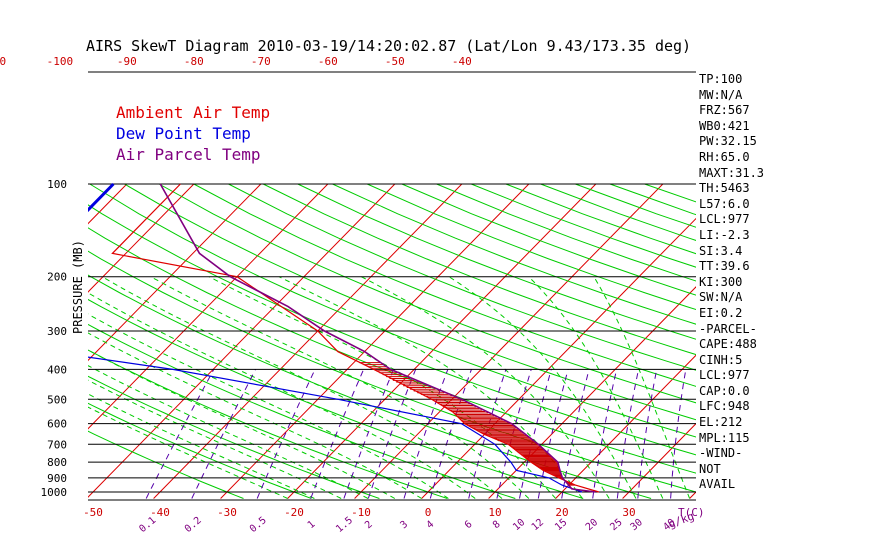 The width and height of the screenshot is (870, 560). Describe the element at coordinates (724, 266) in the screenshot. I see `stat-line: TT:39.6` at that location.